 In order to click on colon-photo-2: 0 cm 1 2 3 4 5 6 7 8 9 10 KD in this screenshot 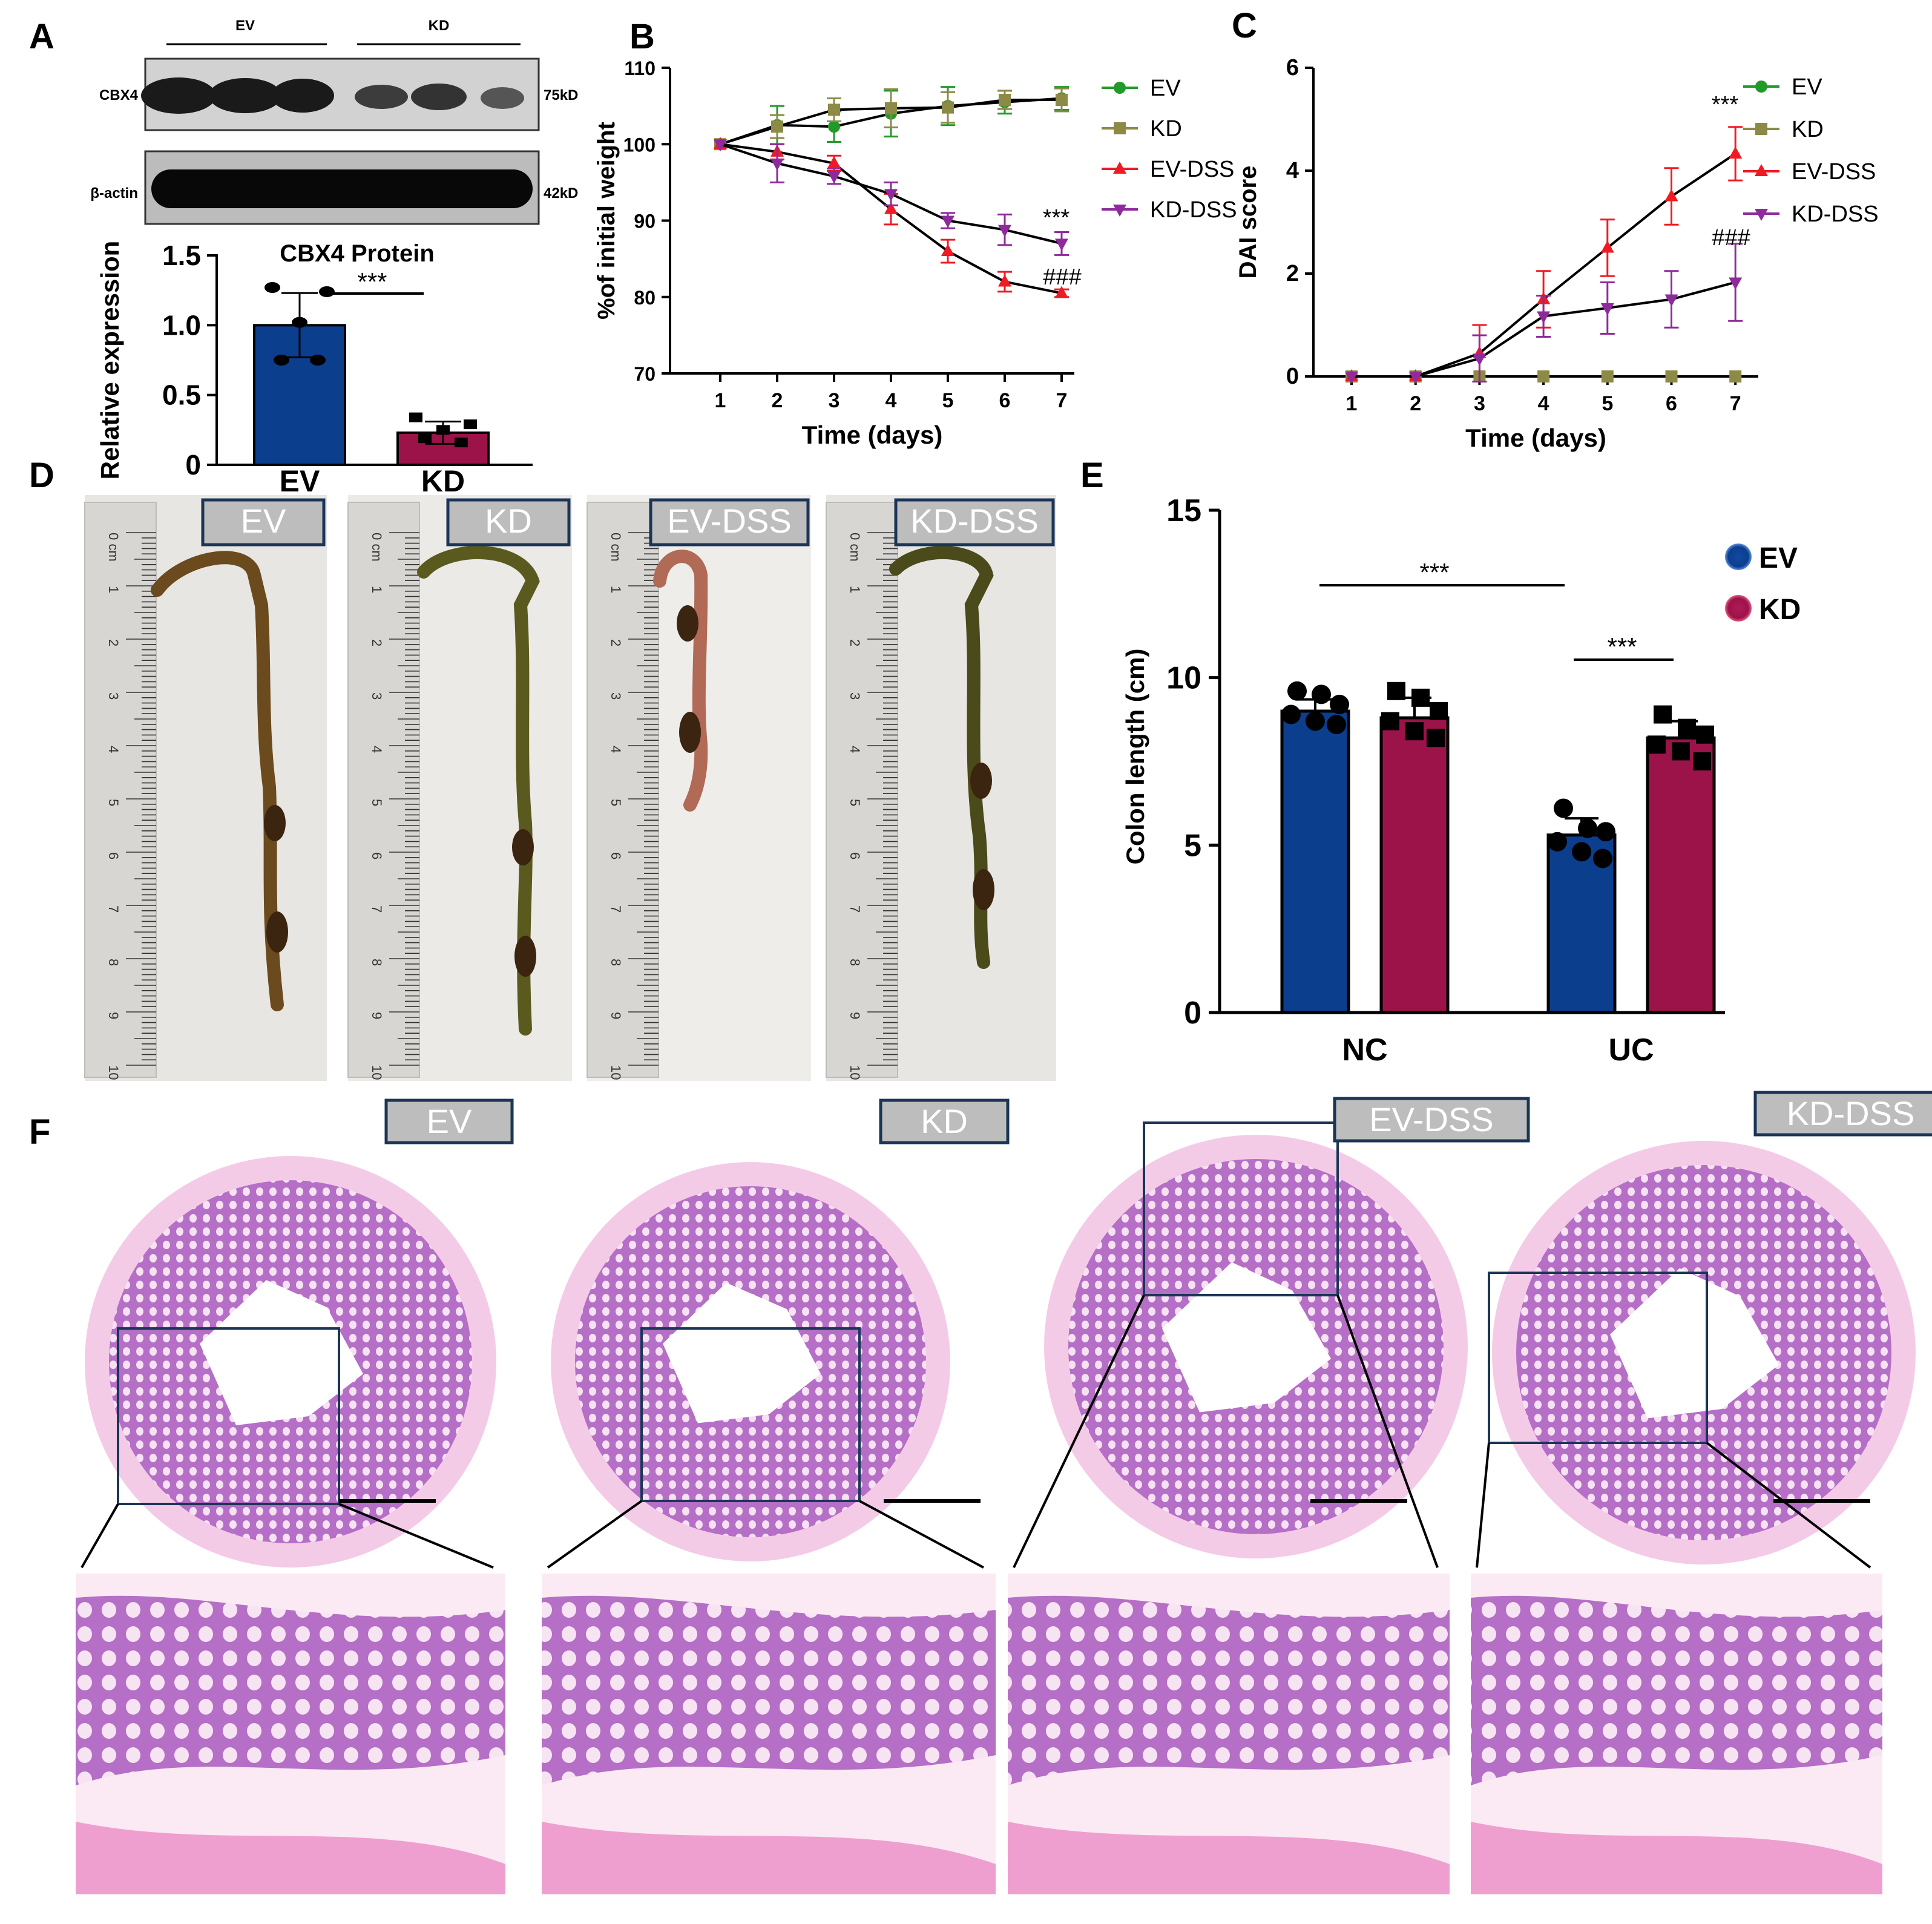, I will do `click(459, 788)`.